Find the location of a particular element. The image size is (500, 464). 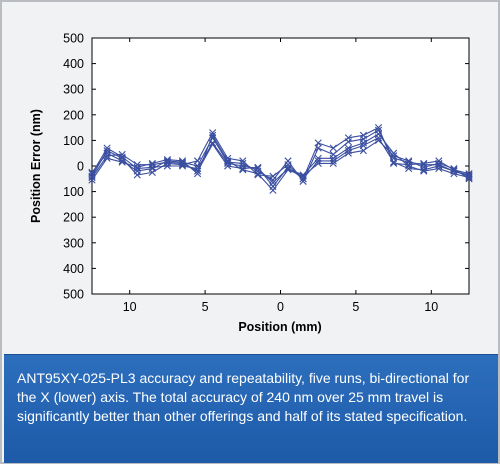

x-tick-label: 0 is located at coordinates (280, 307).